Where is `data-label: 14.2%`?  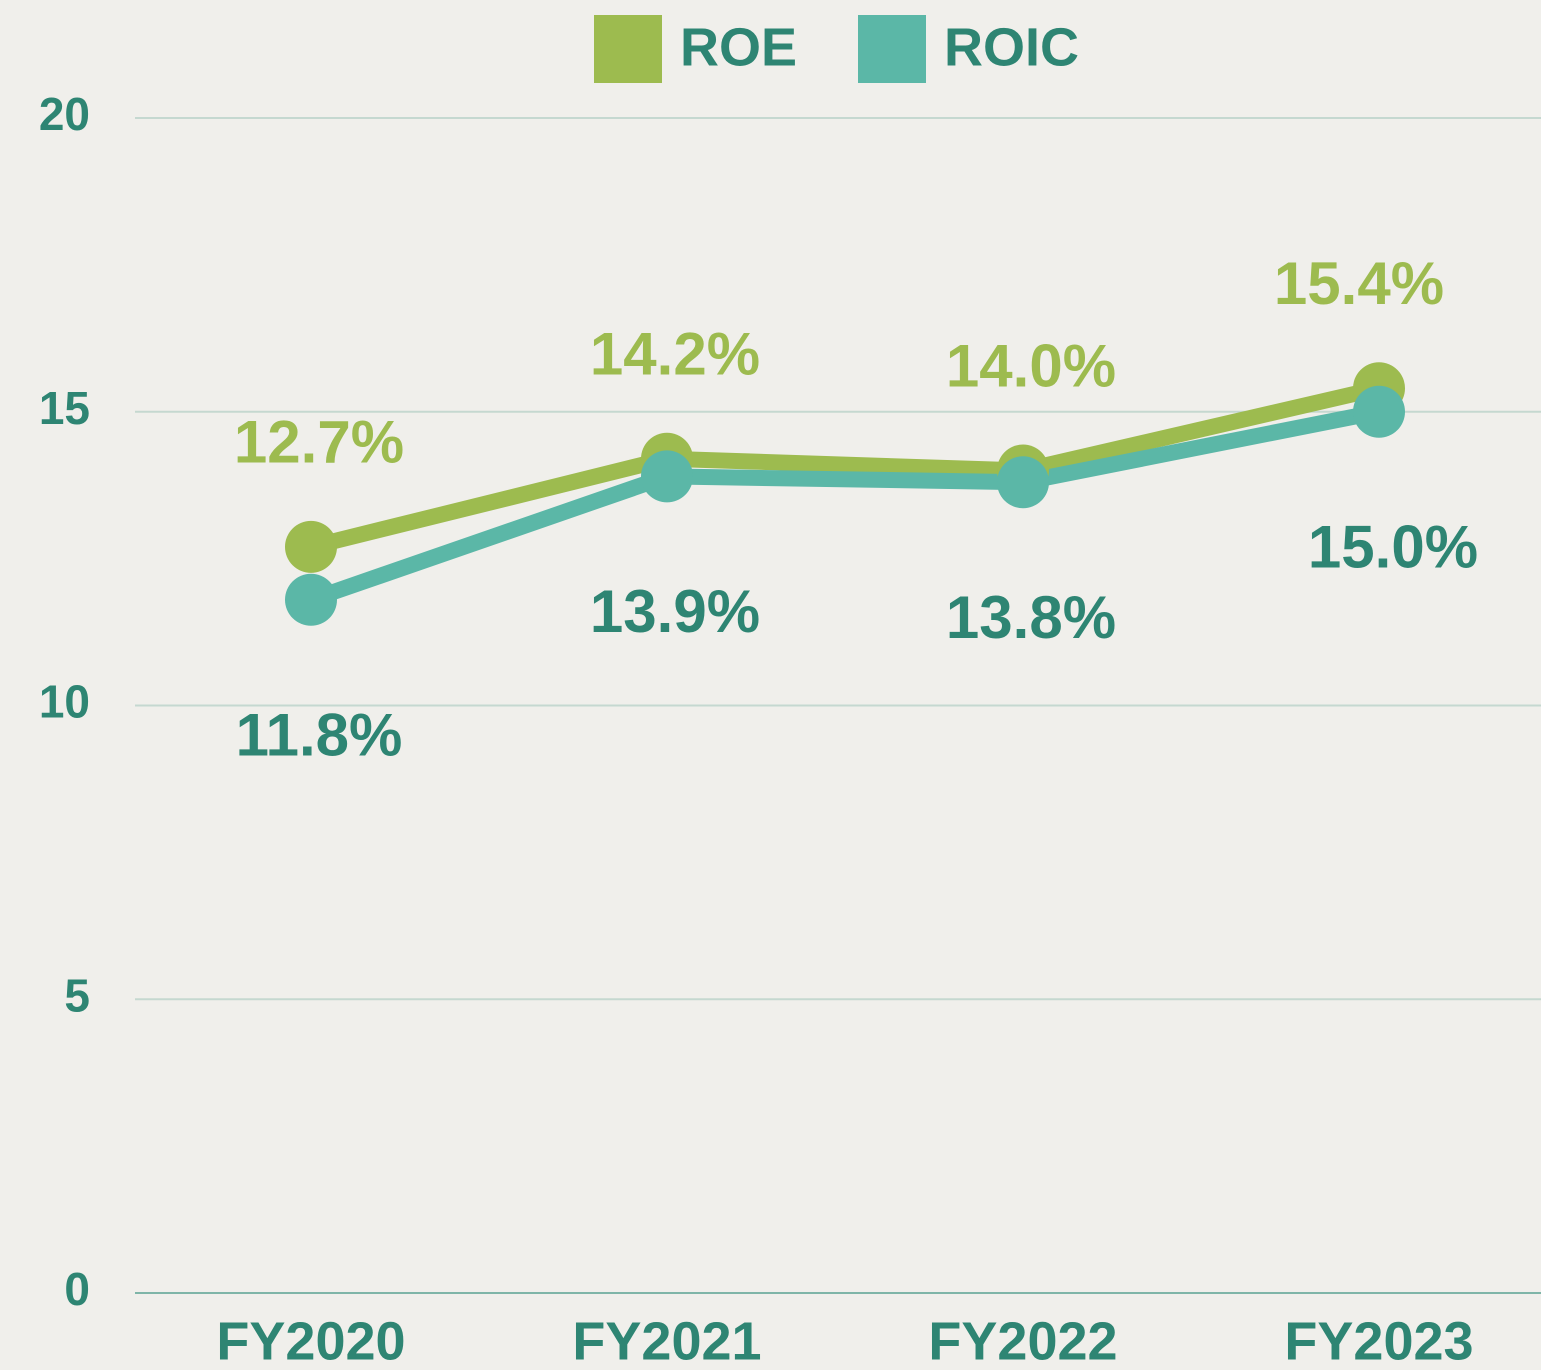 data-label: 14.2% is located at coordinates (675, 354).